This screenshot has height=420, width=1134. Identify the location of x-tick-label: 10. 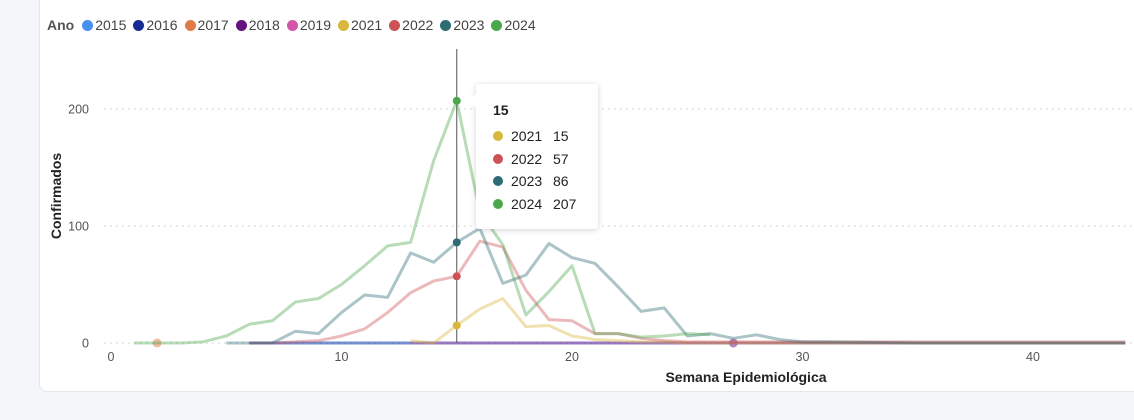
(342, 357).